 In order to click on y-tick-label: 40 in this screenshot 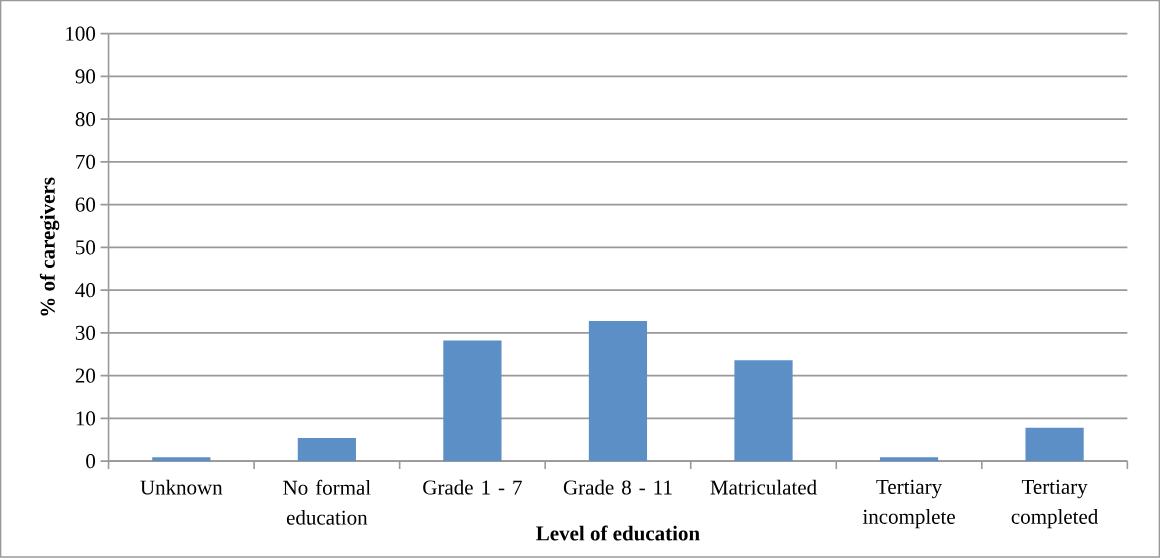, I will do `click(85, 290)`.